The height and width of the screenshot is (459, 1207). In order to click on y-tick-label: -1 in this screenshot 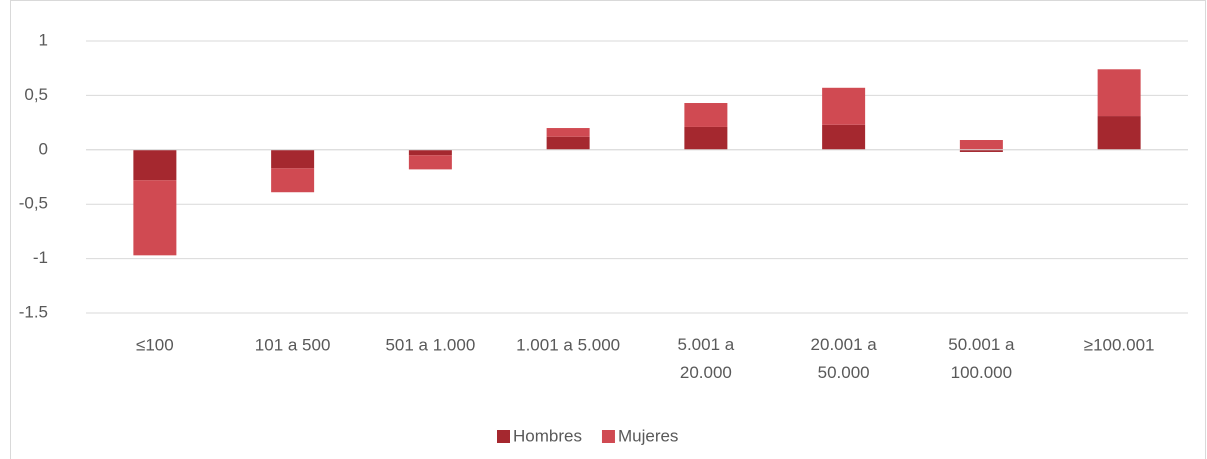, I will do `click(40, 257)`.